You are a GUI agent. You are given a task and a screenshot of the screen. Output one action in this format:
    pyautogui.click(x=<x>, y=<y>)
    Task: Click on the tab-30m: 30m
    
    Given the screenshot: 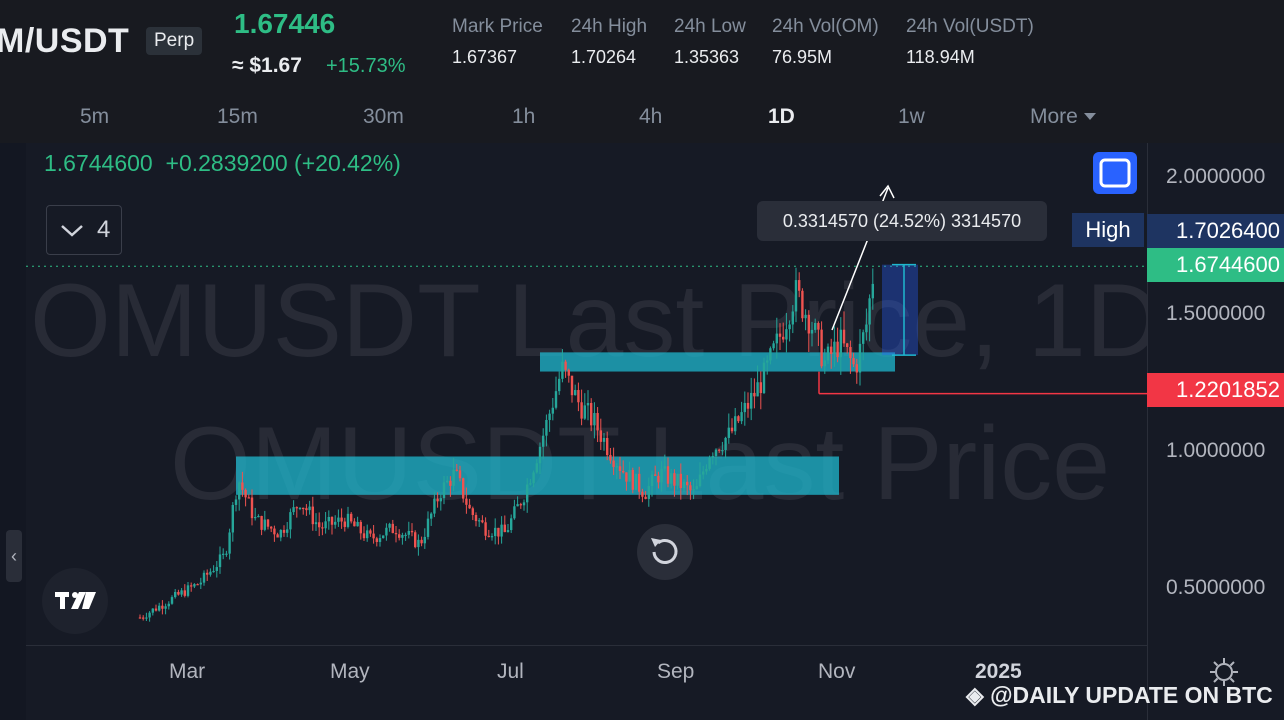 What is the action you would take?
    pyautogui.click(x=383, y=116)
    